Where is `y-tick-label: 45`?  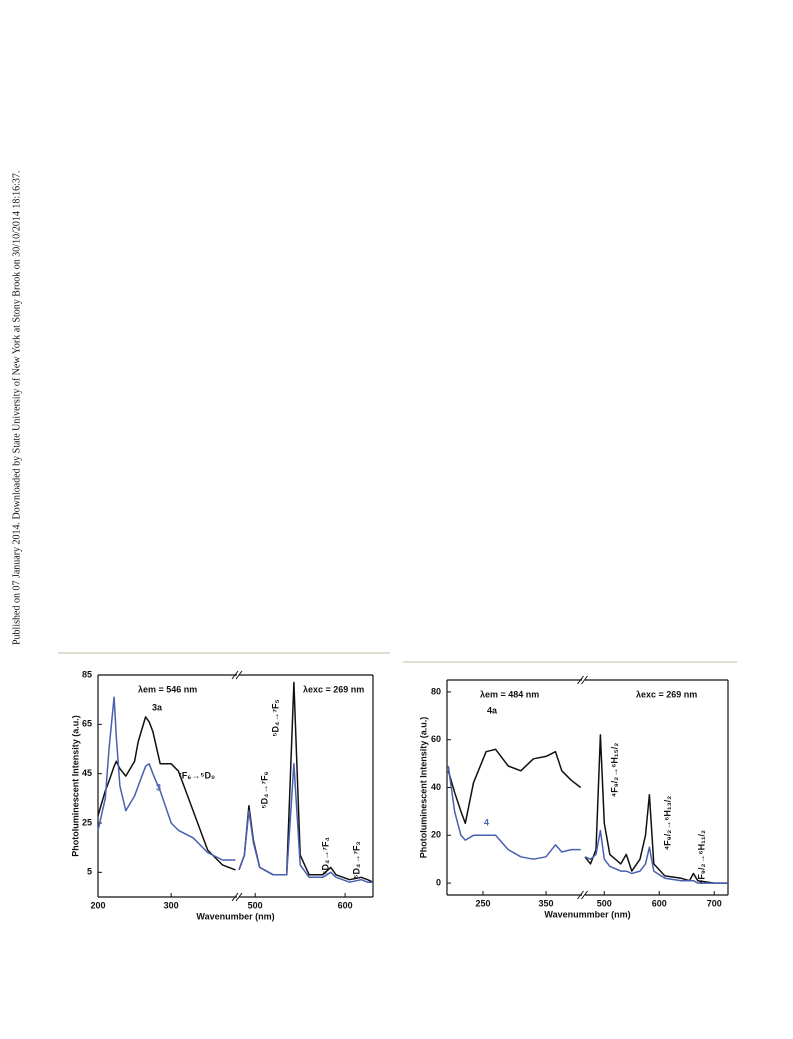 y-tick-label: 45 is located at coordinates (87, 773).